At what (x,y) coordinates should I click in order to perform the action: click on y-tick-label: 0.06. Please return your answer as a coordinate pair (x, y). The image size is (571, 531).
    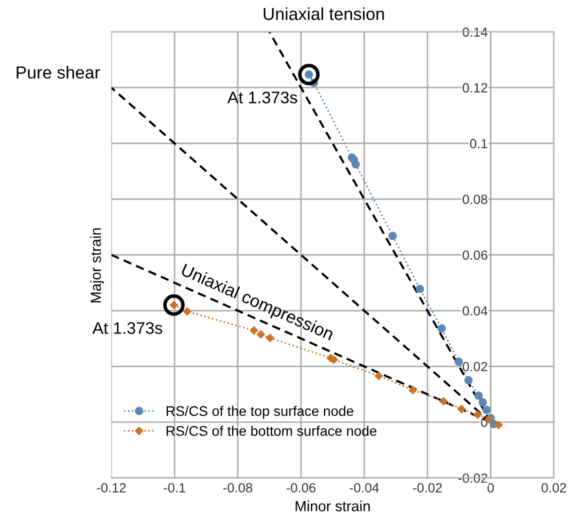
    Looking at the image, I should click on (475, 255).